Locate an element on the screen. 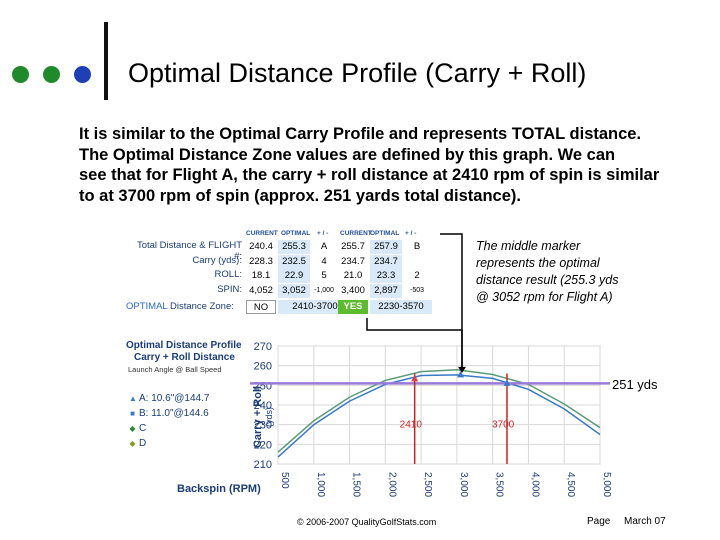  zone-label-accent: OPTIMAL is located at coordinates (147, 306).